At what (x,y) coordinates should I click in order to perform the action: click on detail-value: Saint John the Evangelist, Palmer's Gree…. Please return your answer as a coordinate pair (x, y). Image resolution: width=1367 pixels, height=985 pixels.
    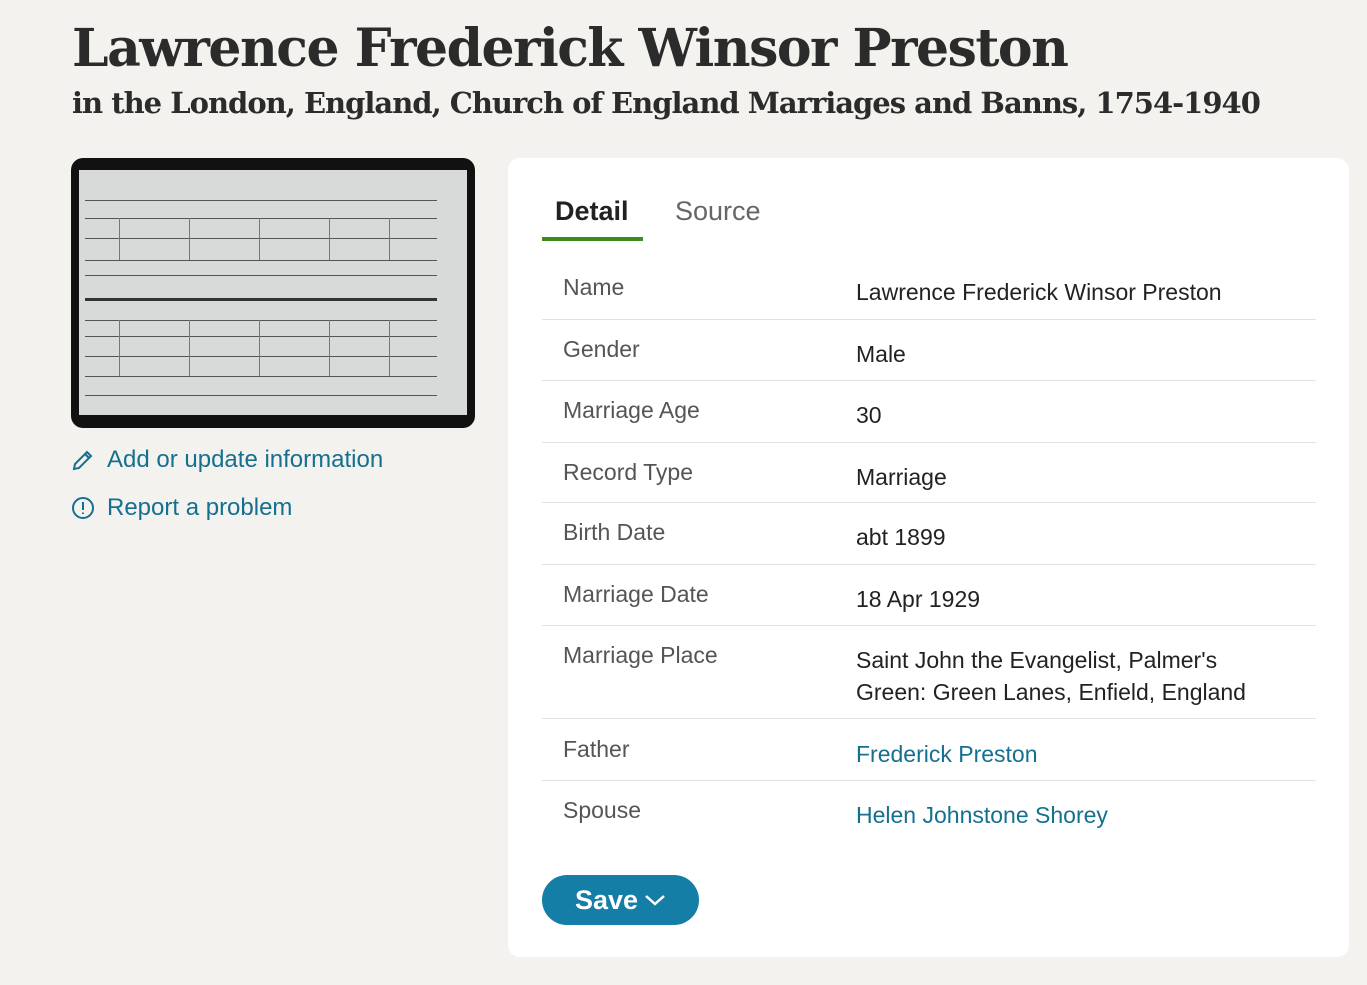
    Looking at the image, I should click on (1051, 676).